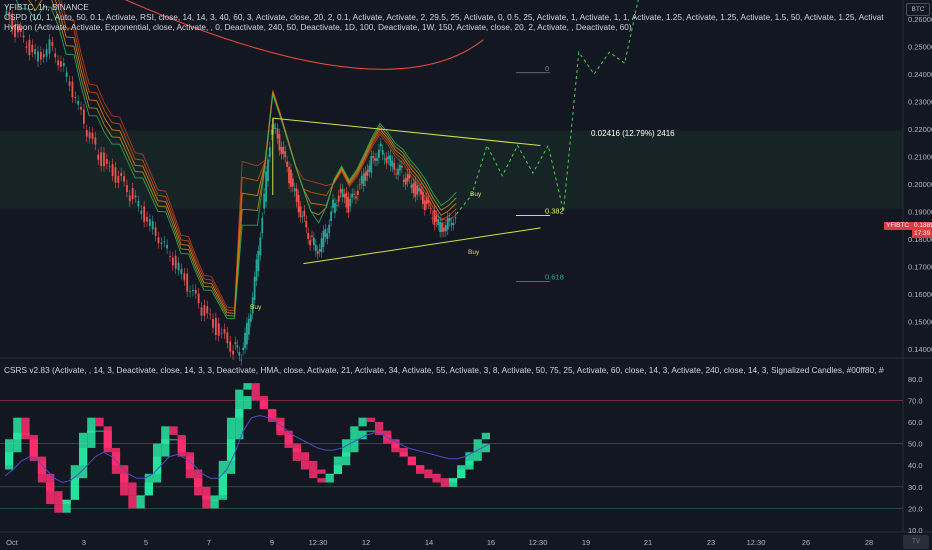 The width and height of the screenshot is (932, 550). What do you see at coordinates (869, 542) in the screenshot?
I see `time-axis-label: 28` at bounding box center [869, 542].